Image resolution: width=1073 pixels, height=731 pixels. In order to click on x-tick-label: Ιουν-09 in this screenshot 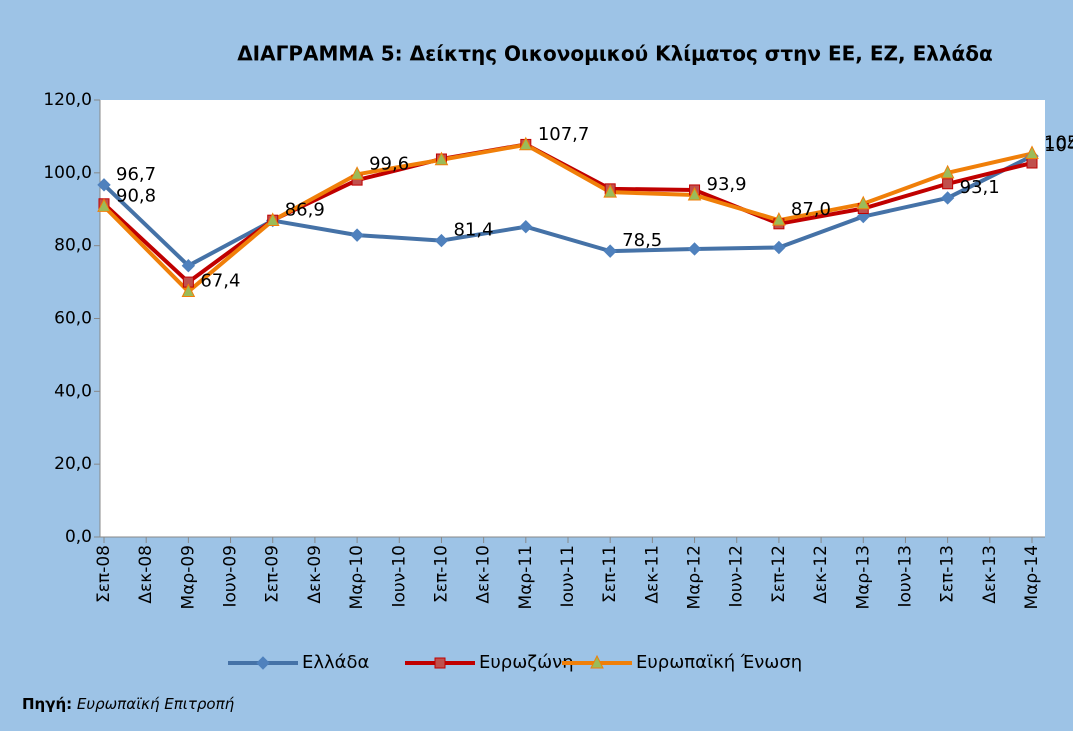, I will do `click(231, 576)`.